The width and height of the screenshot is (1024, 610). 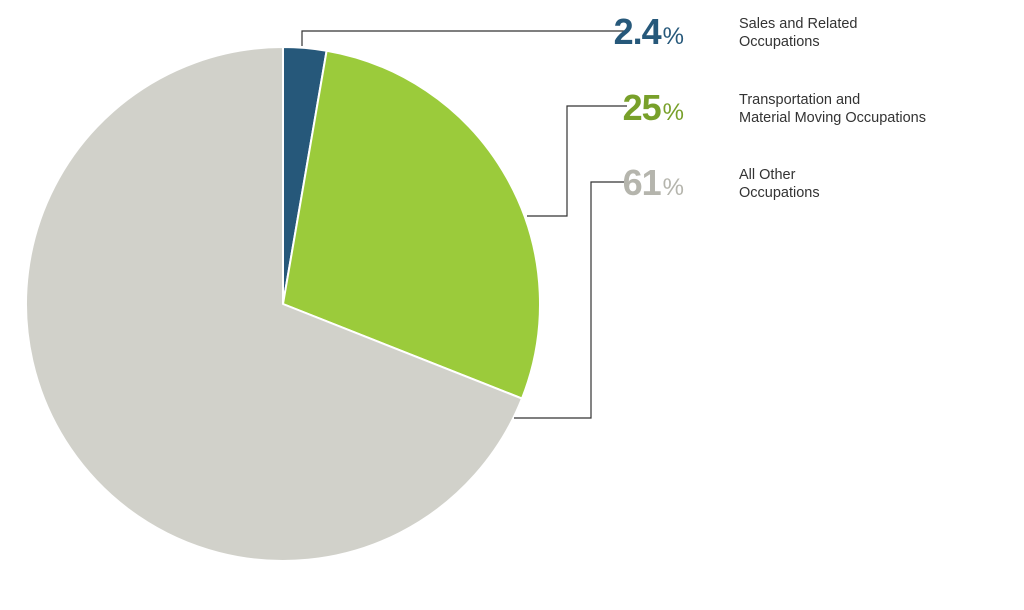 I want to click on slice-category-label: All Other Occupations, so click(x=779, y=184).